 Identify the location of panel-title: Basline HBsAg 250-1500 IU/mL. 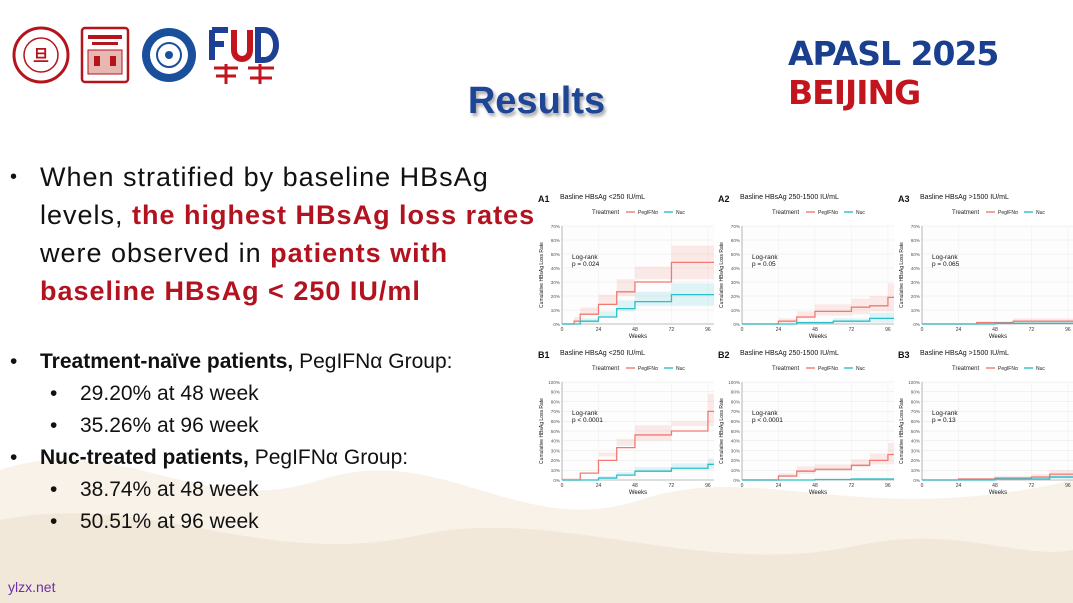
(789, 353).